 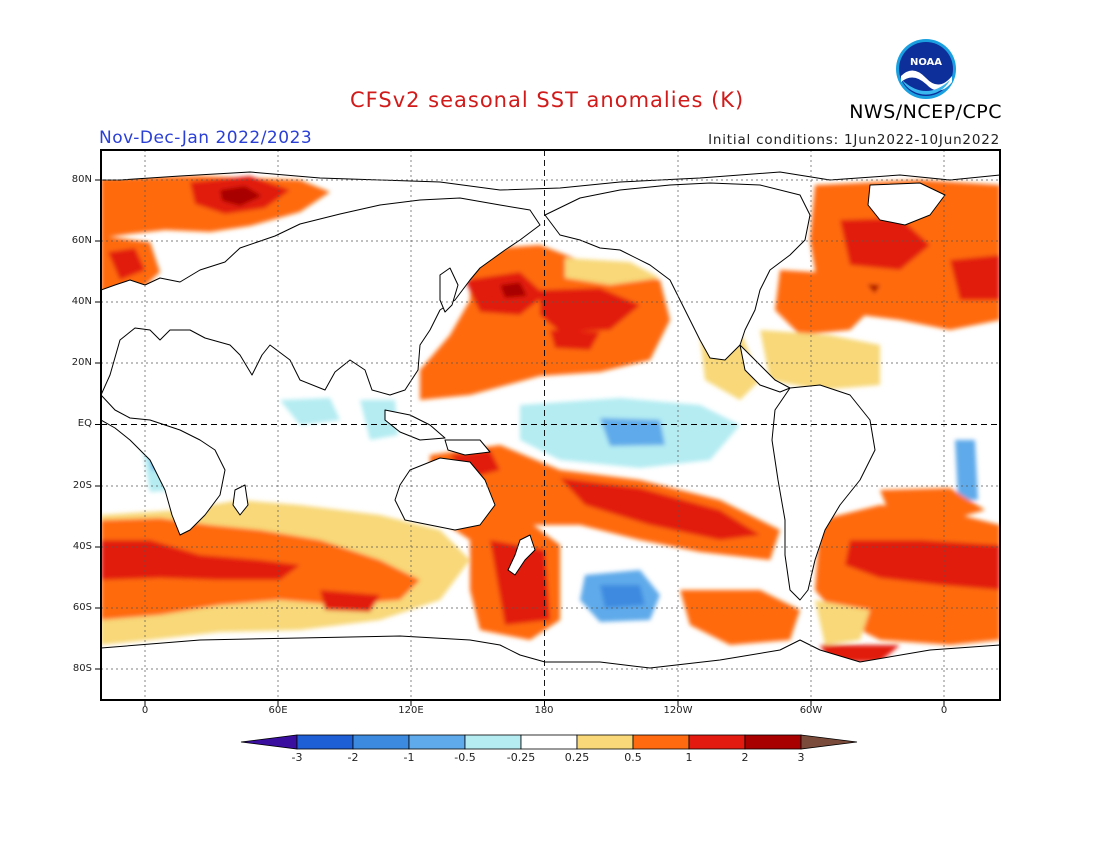 What do you see at coordinates (925, 112) in the screenshot?
I see `agency-label: NWS/NCEP/CPC` at bounding box center [925, 112].